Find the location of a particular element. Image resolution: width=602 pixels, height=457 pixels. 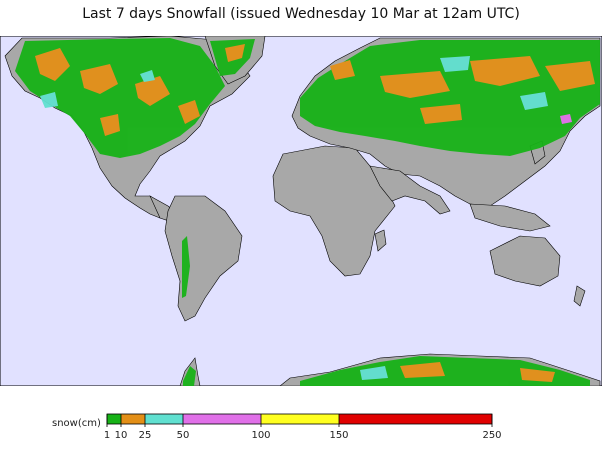

snow-overlay-eurasia is located at coordinates (450, 98).